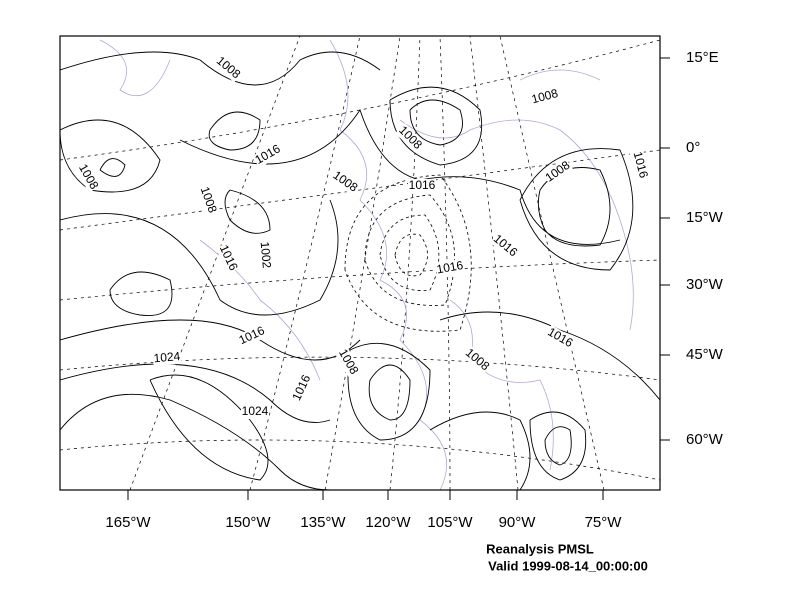  I want to click on x-tick-label: 75°W, so click(604, 522).